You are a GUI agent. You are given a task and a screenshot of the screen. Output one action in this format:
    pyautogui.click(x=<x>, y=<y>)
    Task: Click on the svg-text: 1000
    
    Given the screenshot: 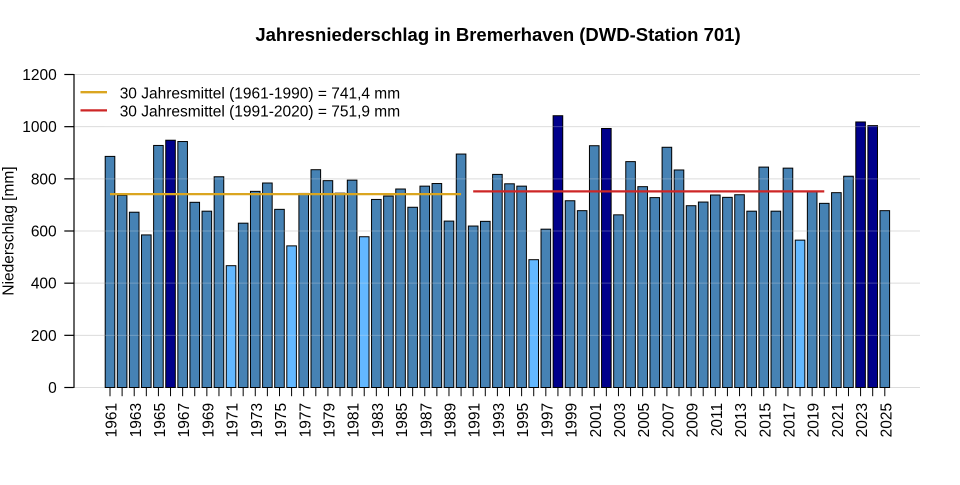 What is the action you would take?
    pyautogui.click(x=39, y=127)
    